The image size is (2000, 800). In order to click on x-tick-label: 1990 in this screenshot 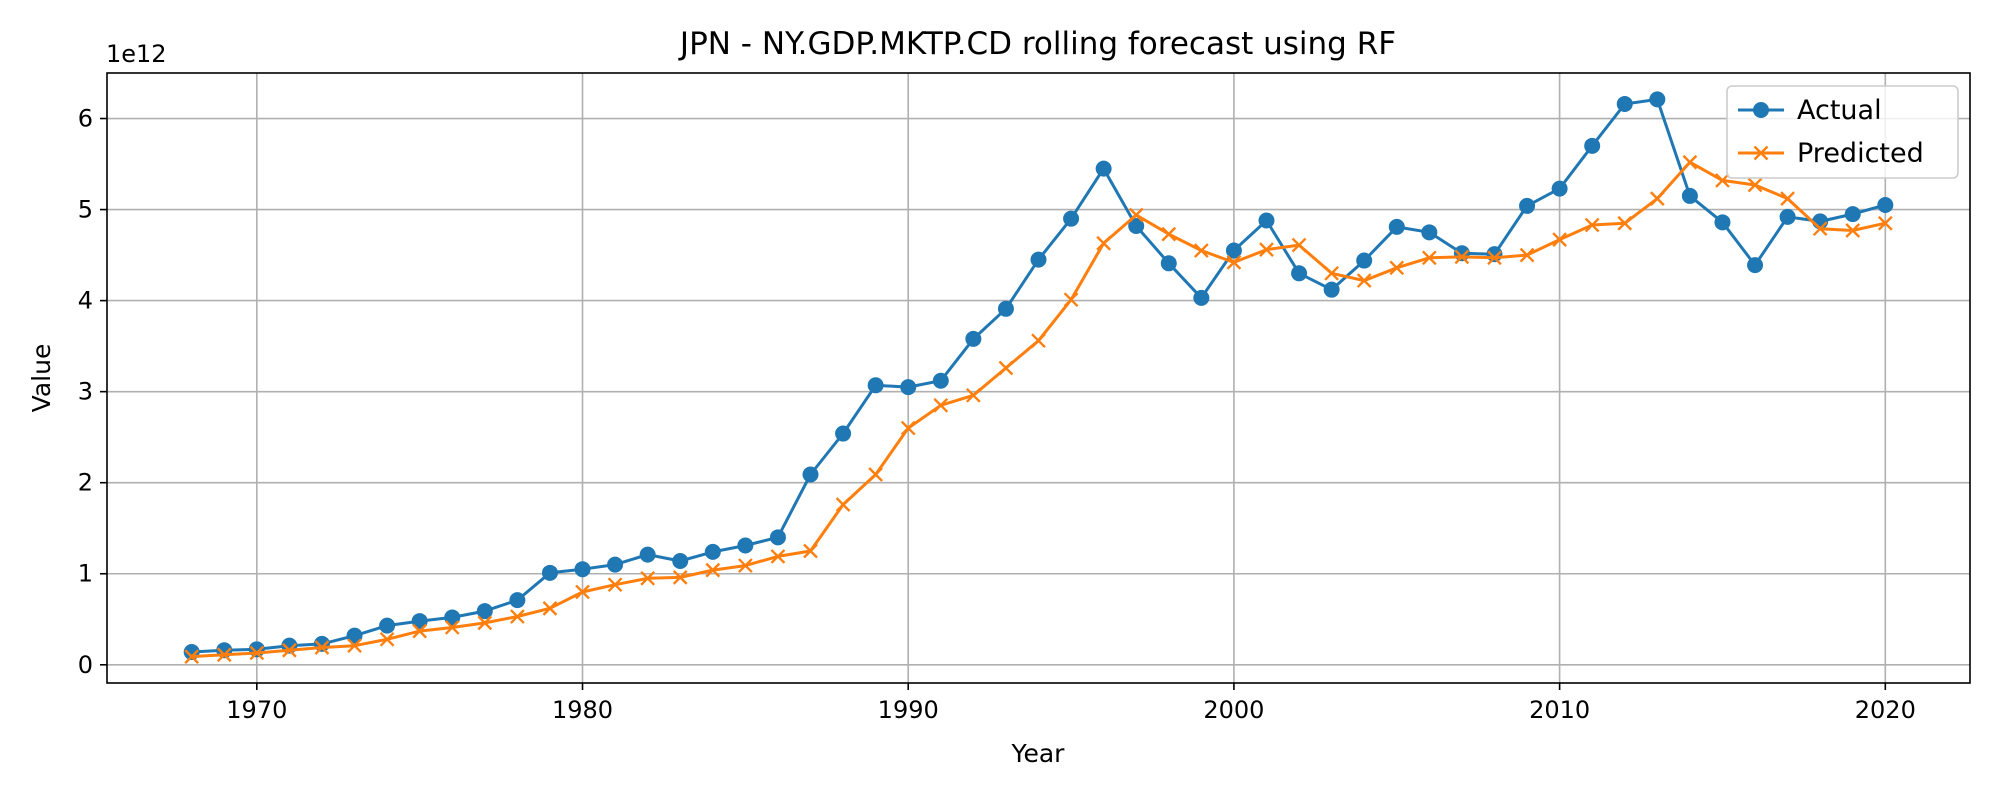, I will do `click(908, 710)`.